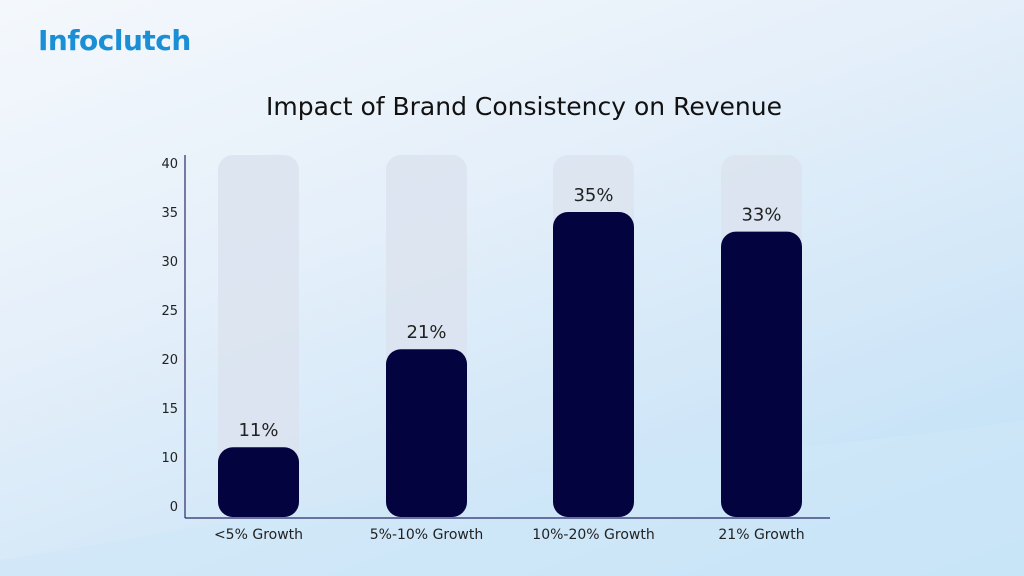 The width and height of the screenshot is (1024, 576). I want to click on data-label: 33%, so click(761, 215).